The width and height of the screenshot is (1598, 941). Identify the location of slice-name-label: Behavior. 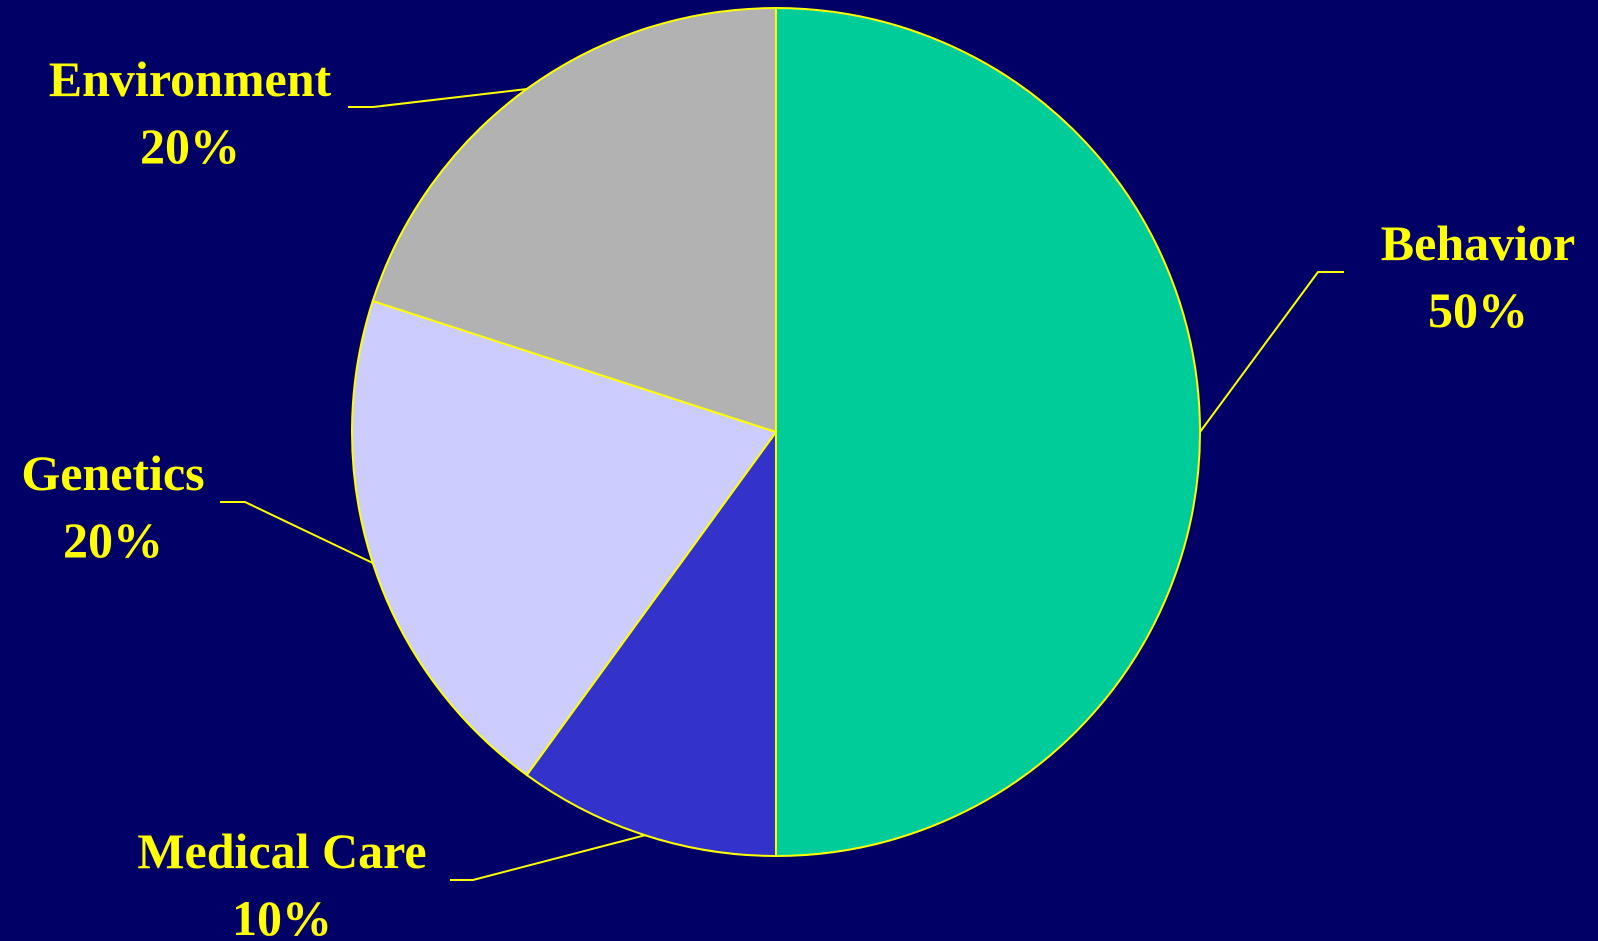
(1478, 243).